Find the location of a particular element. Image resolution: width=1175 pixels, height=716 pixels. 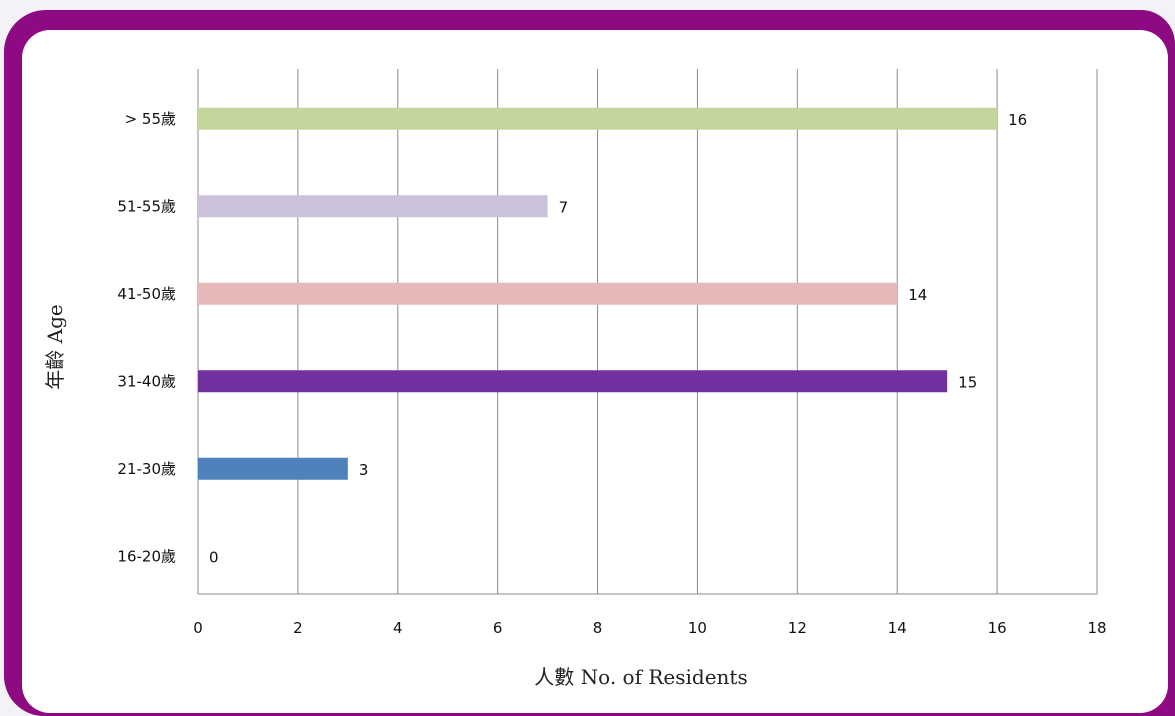

x-tick-label: 10 is located at coordinates (697, 628).